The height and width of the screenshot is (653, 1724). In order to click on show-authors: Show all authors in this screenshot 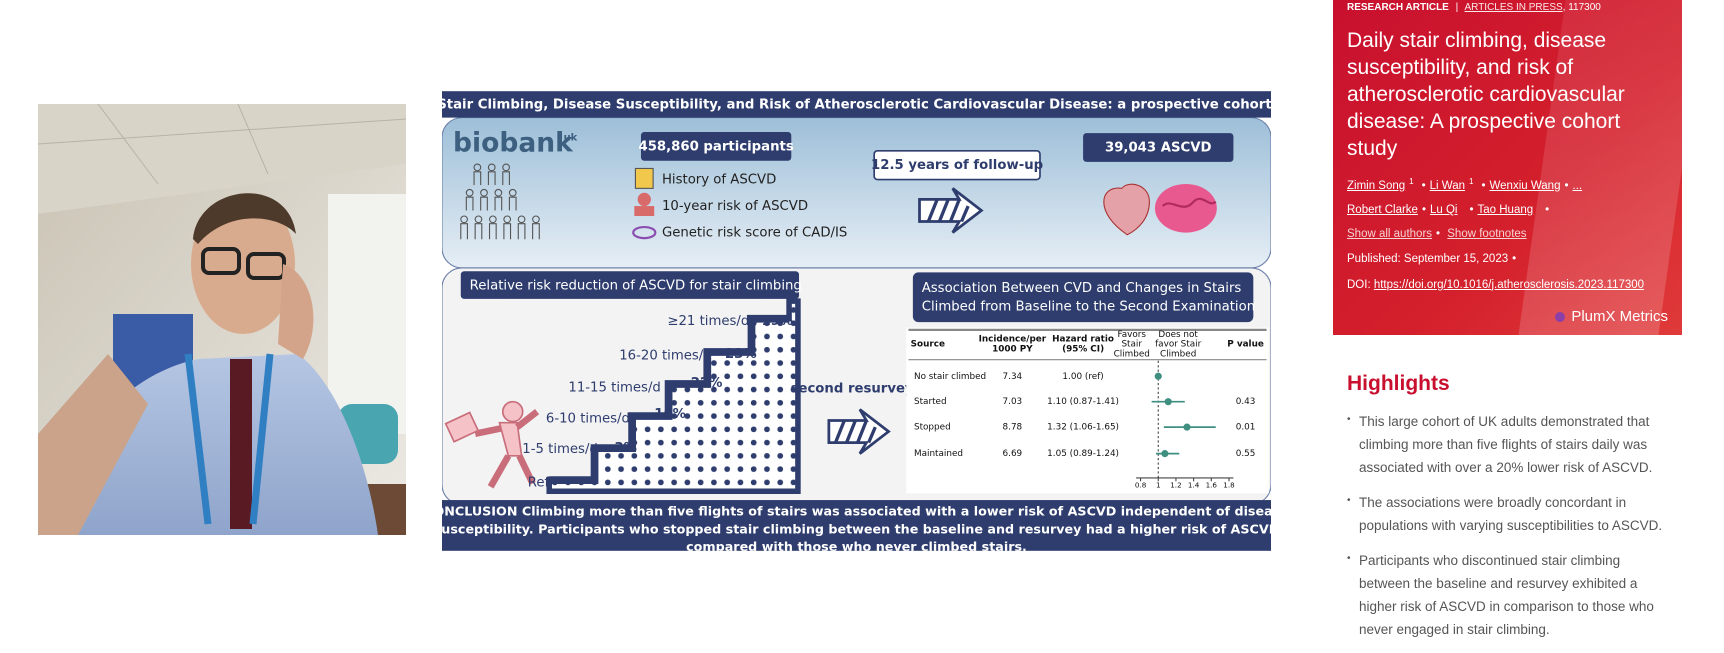, I will do `click(1390, 233)`.